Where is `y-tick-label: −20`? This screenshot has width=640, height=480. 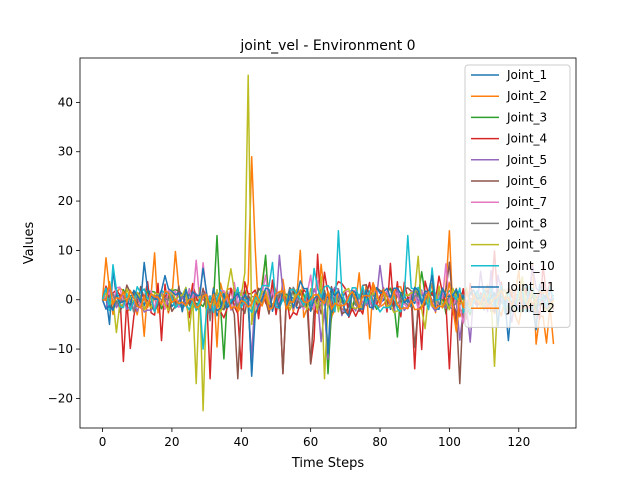
y-tick-label: −20 is located at coordinates (60, 398).